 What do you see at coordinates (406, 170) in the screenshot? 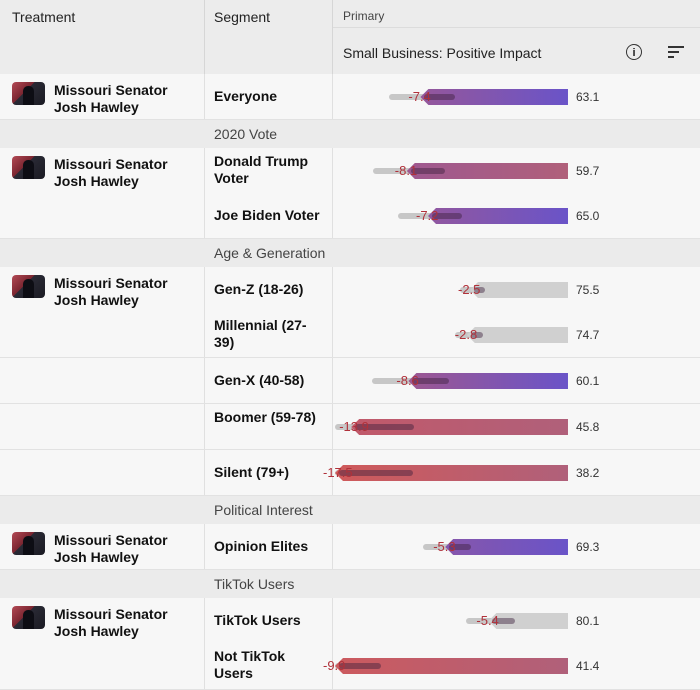
I see `delta-value: -8.1` at bounding box center [406, 170].